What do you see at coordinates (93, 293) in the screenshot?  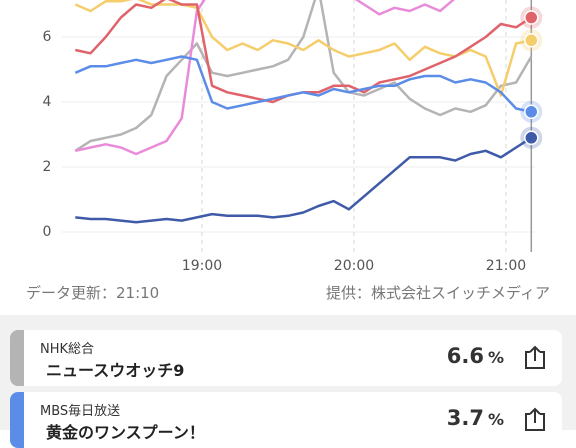 I see `update-time: データ更新：21:10` at bounding box center [93, 293].